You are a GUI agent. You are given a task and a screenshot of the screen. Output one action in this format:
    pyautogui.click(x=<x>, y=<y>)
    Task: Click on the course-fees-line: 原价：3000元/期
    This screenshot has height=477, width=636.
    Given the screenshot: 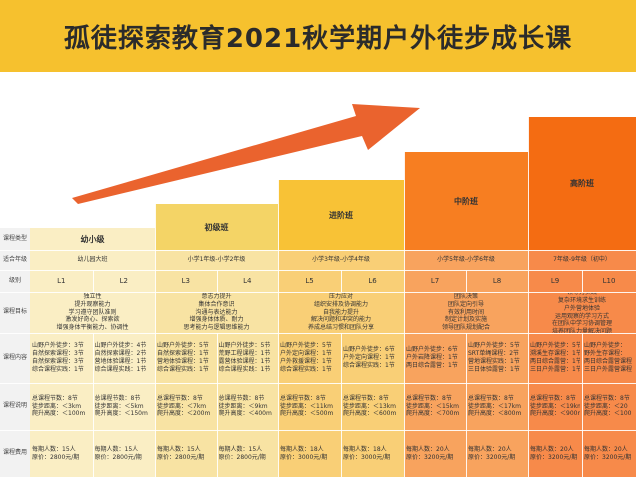 What is the action you would take?
    pyautogui.click(x=304, y=457)
    